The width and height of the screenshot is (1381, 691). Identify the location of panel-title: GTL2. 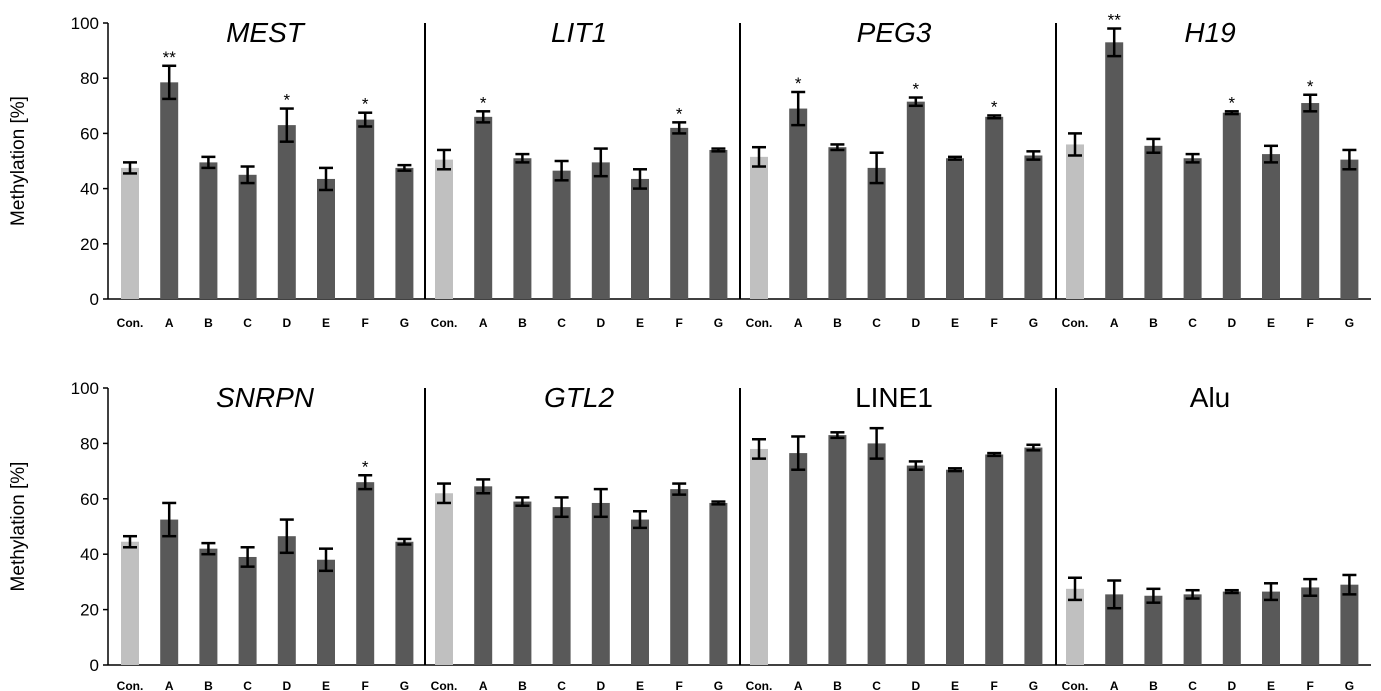
(579, 397).